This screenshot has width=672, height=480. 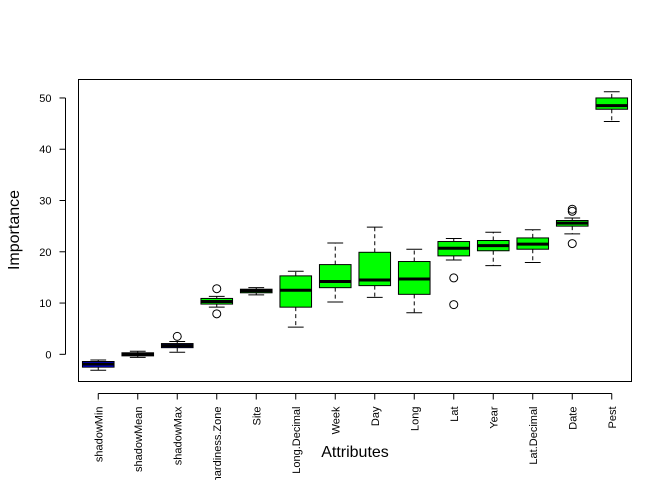 I want to click on box-shadowmin, so click(x=98, y=365).